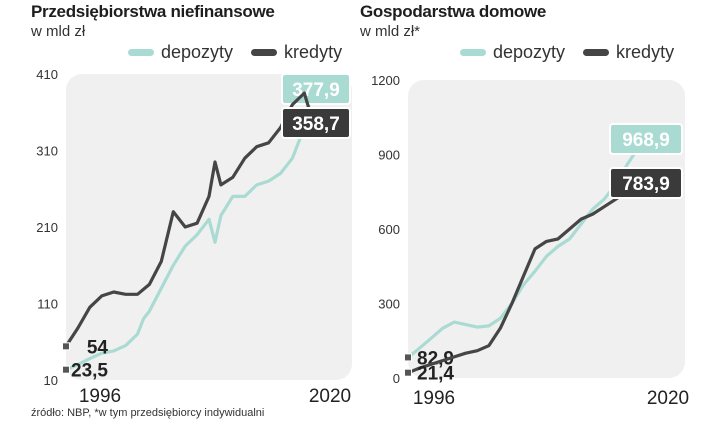 This screenshot has width=720, height=424. Describe the element at coordinates (89, 371) in the screenshot. I see `start-value-label: 23,5` at that location.